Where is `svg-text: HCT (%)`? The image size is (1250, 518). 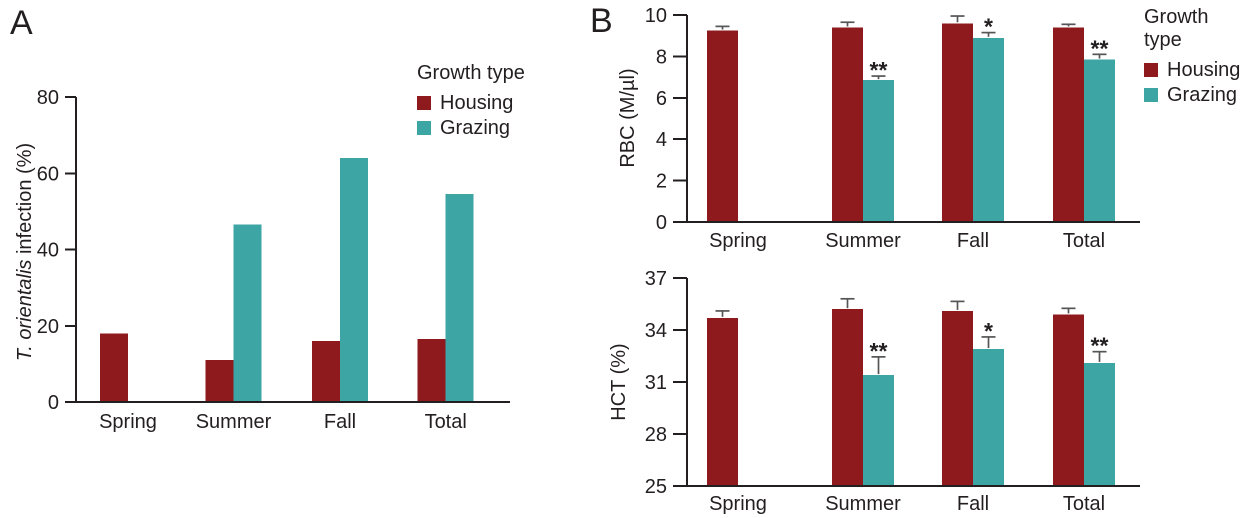 svg-text: HCT (%) is located at coordinates (619, 381).